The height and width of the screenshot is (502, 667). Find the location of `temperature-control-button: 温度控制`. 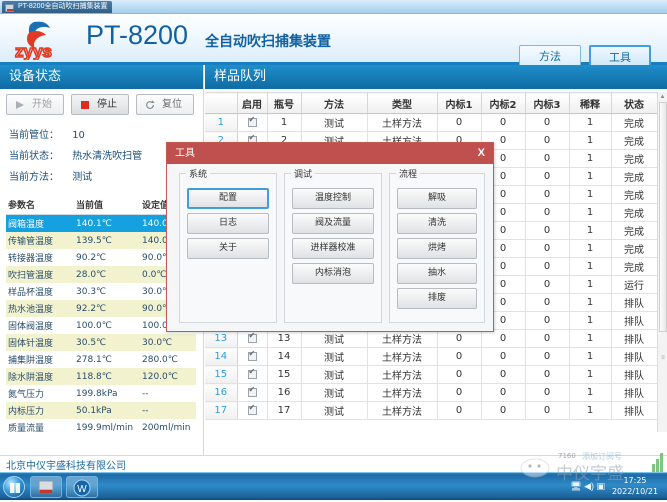

temperature-control-button: 温度控制 is located at coordinates (333, 198).